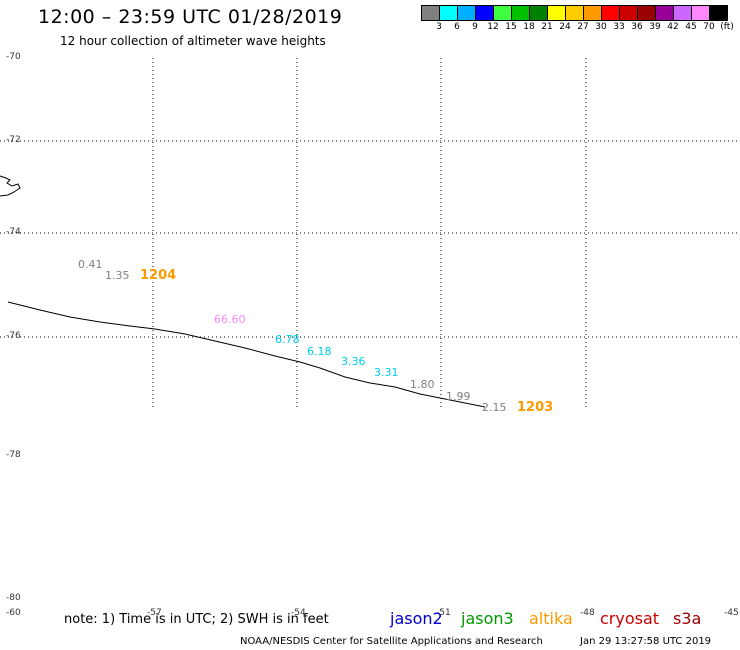 Image resolution: width=740 pixels, height=650 pixels. What do you see at coordinates (601, 27) in the screenshot?
I see `color-scale-label: 30` at bounding box center [601, 27].